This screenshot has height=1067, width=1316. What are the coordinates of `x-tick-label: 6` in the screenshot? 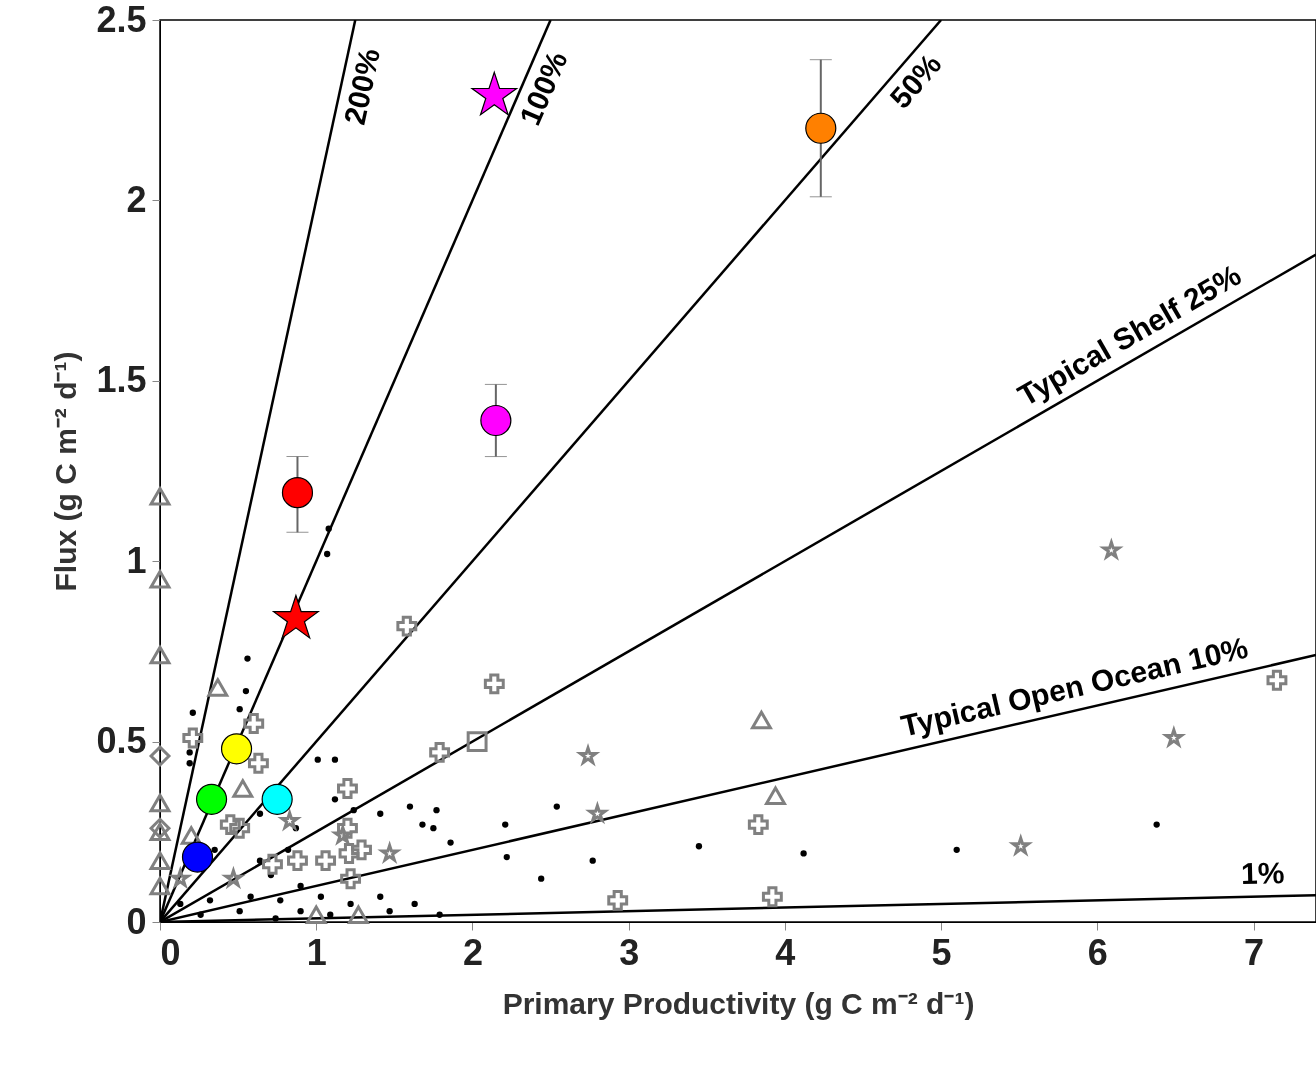 It's located at (1097, 952).